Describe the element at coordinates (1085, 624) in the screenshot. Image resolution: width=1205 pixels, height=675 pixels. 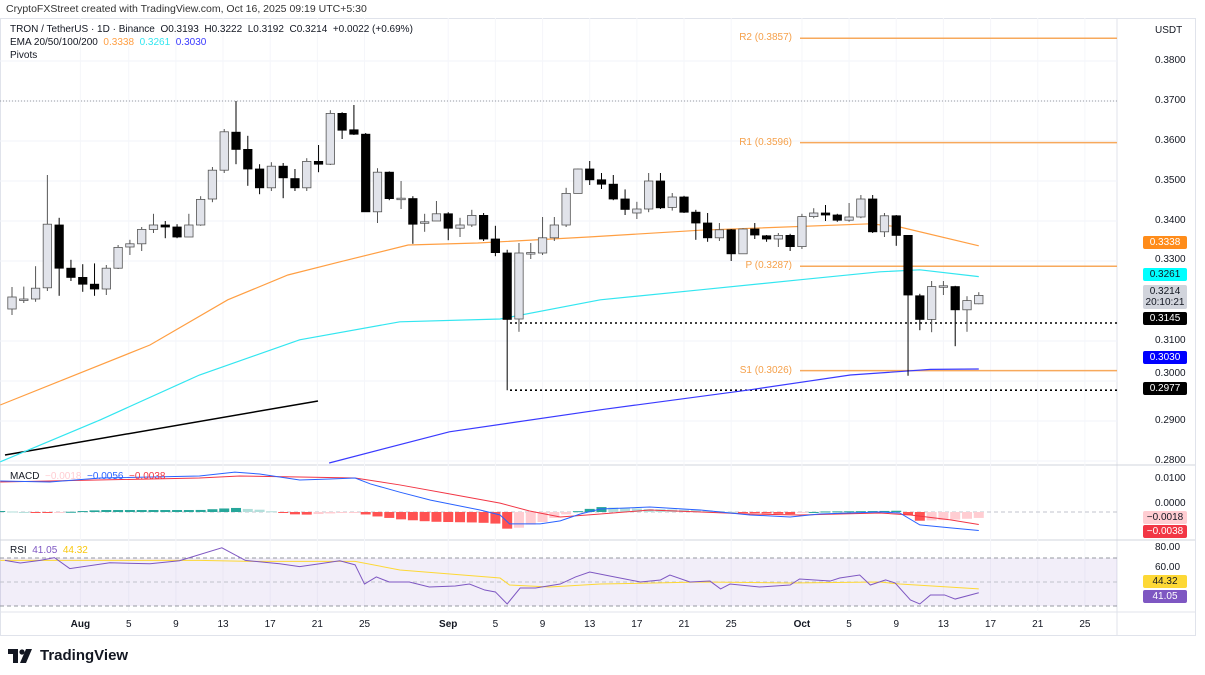
I see `time-tick-label: 25` at that location.